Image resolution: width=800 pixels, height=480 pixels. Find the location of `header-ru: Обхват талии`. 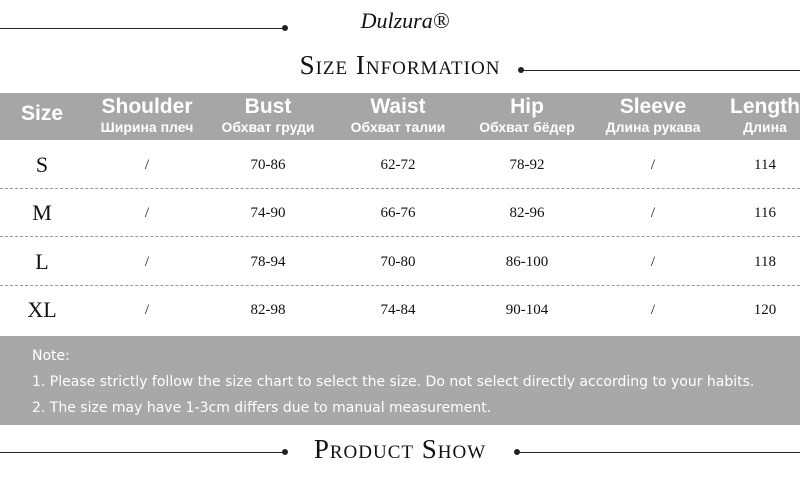

header-ru: Обхват талии is located at coordinates (398, 127).